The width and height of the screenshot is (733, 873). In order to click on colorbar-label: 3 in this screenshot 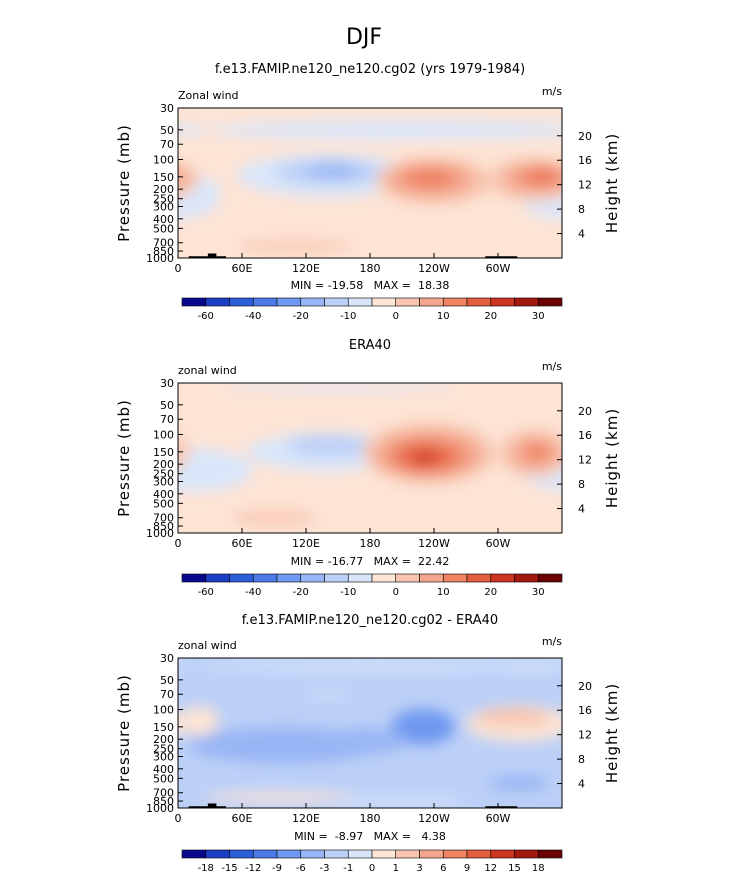, I will do `click(419, 868)`.